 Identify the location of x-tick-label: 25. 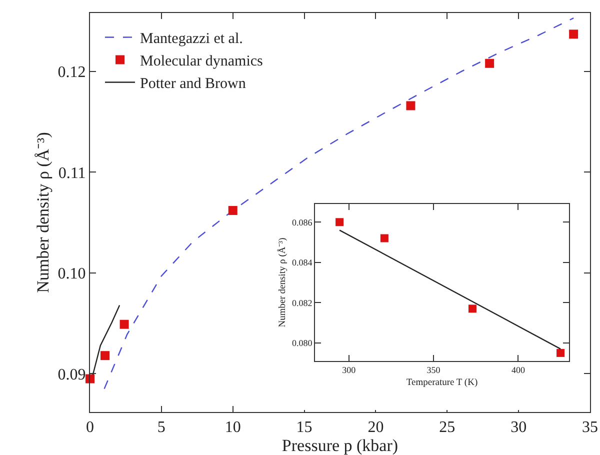
(447, 427).